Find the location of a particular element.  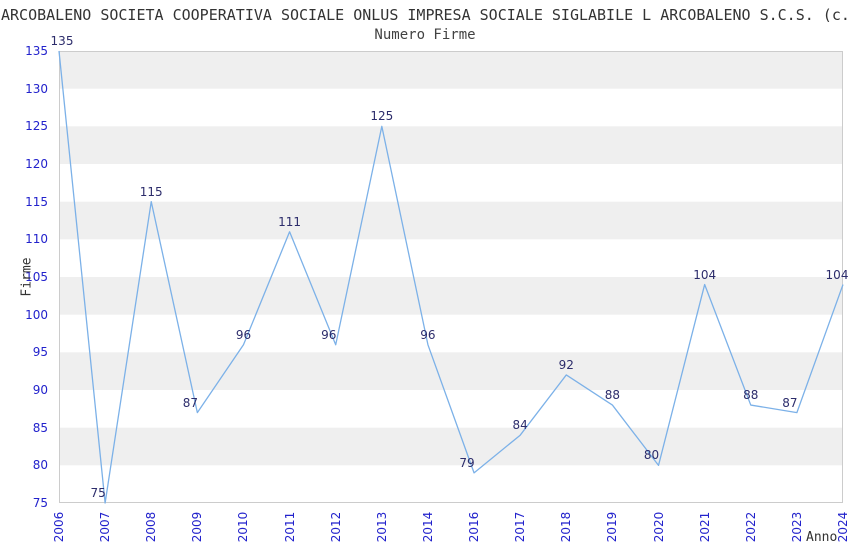

y-tick-label: 75 is located at coordinates (40, 503).